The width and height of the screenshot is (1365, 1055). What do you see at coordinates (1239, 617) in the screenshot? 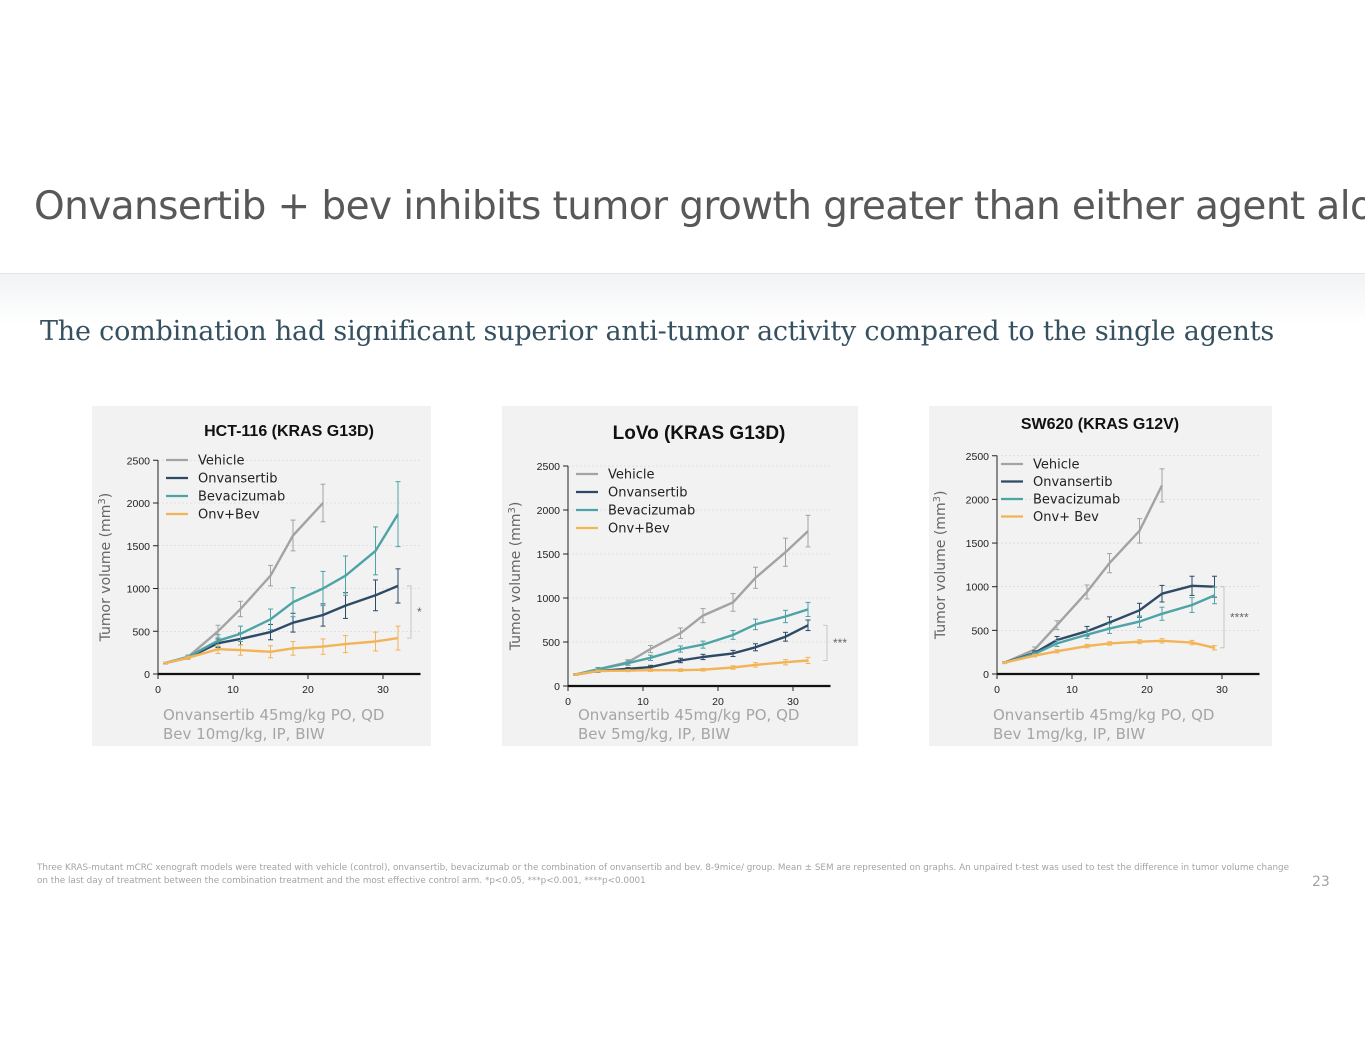
I see `significance-marker: ****` at bounding box center [1239, 617].